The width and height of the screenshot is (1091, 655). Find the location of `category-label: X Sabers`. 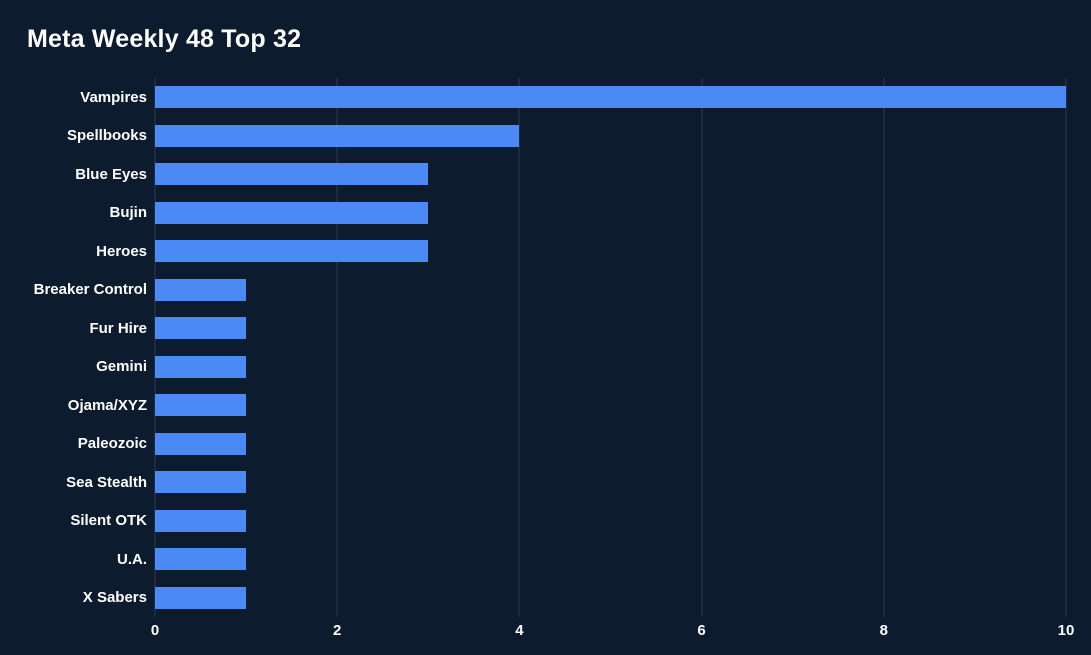

category-label: X Sabers is located at coordinates (114, 598).